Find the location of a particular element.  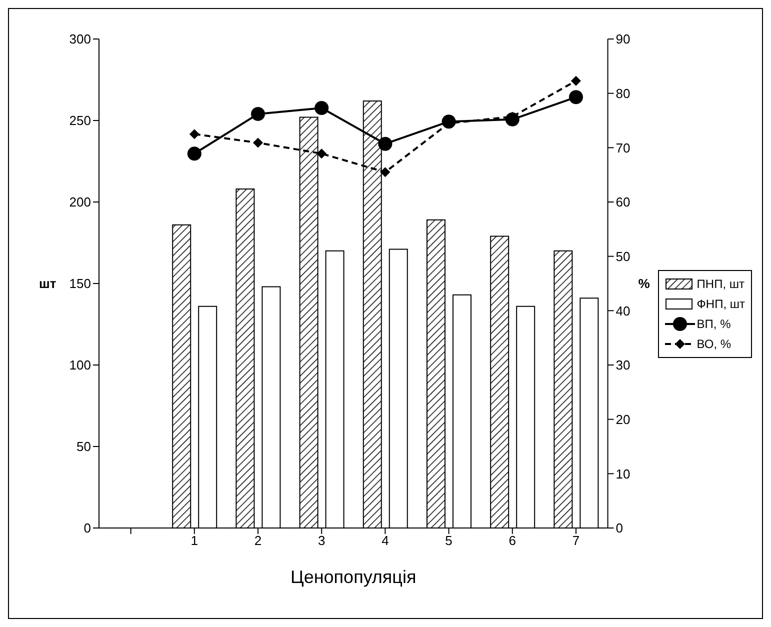

y-axis-title: шт is located at coordinates (47, 284).